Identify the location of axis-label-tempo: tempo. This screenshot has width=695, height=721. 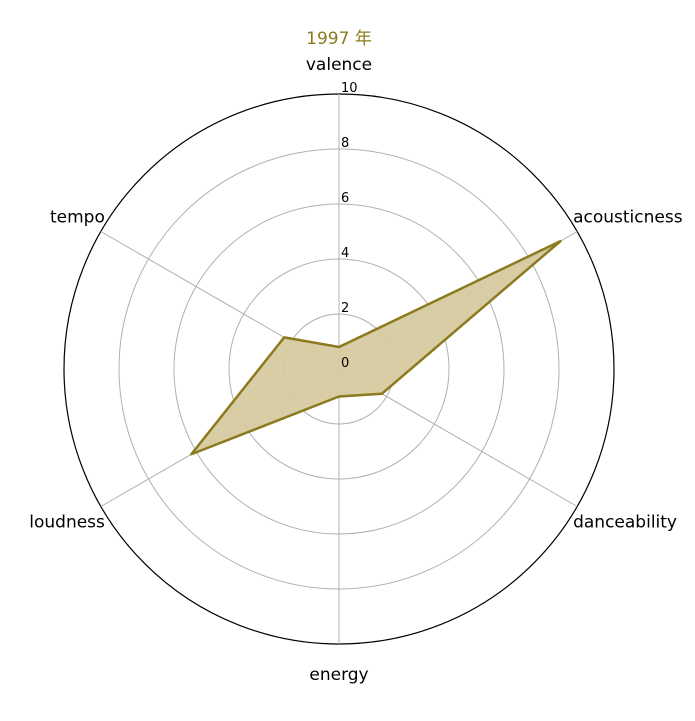
(77, 218).